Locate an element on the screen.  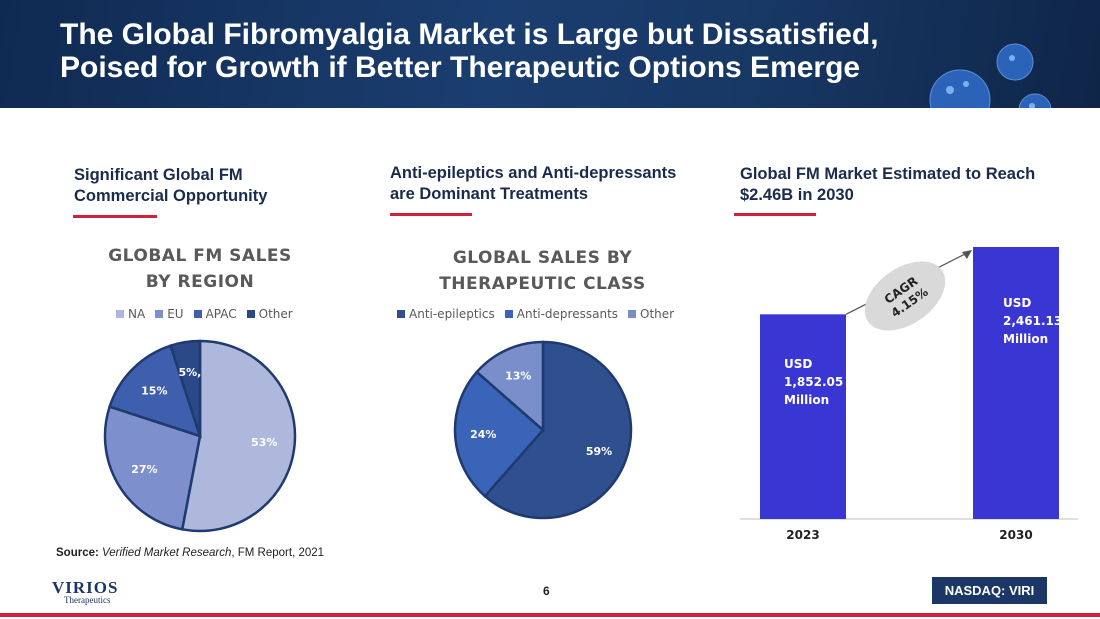
column-heading-3-line-1: Global FM Market Estimated to Reach is located at coordinates (888, 174).